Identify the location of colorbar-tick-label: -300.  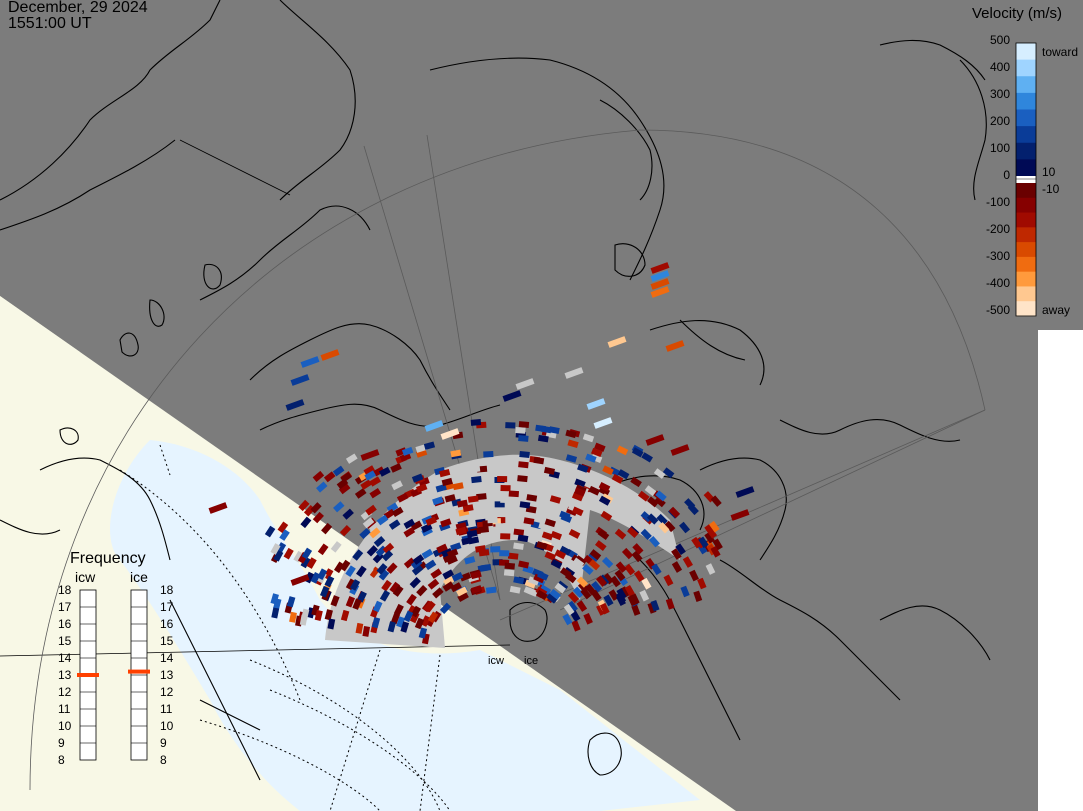
(997, 256).